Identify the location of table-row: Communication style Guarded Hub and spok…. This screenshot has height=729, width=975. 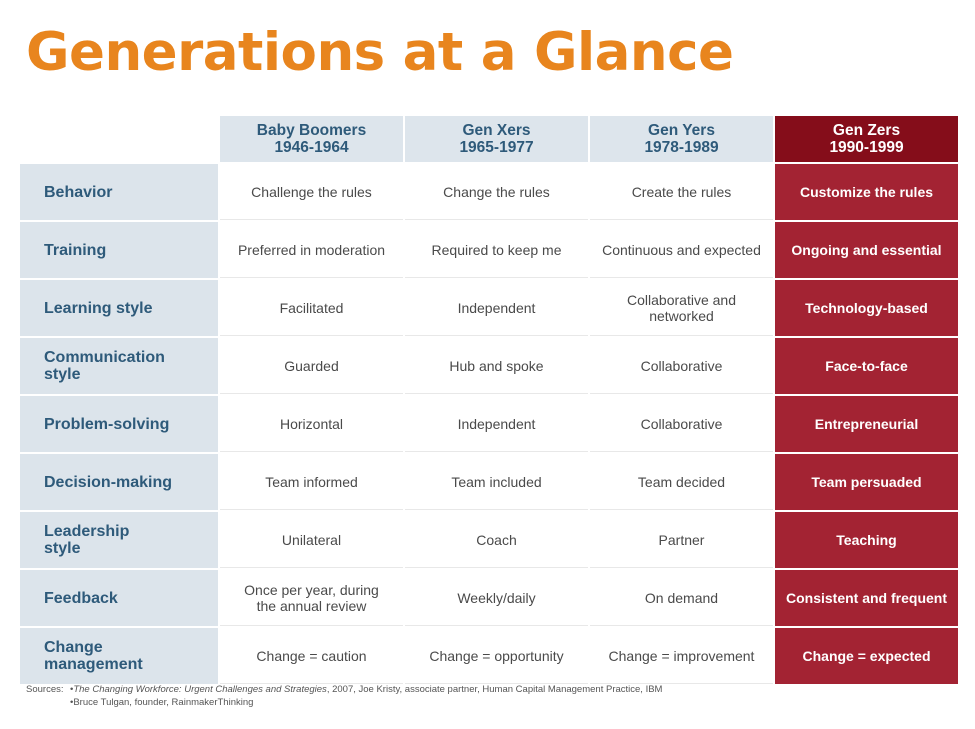
(489, 366).